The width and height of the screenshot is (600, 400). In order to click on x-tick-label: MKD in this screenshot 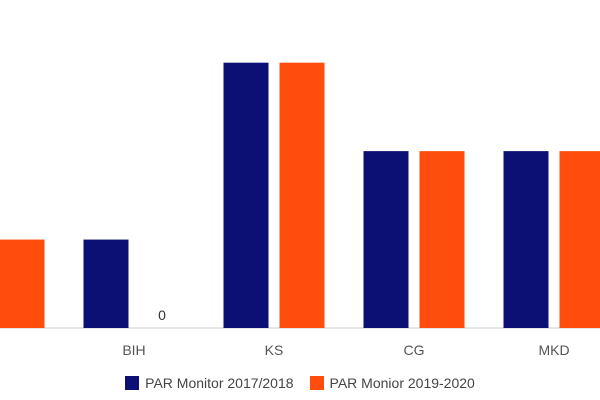, I will do `click(553, 350)`.